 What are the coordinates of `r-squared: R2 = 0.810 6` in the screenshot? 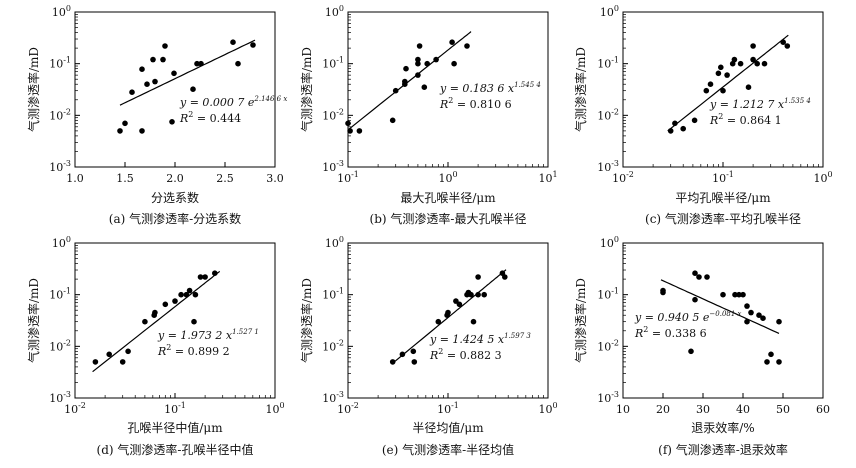 It's located at (475, 103).